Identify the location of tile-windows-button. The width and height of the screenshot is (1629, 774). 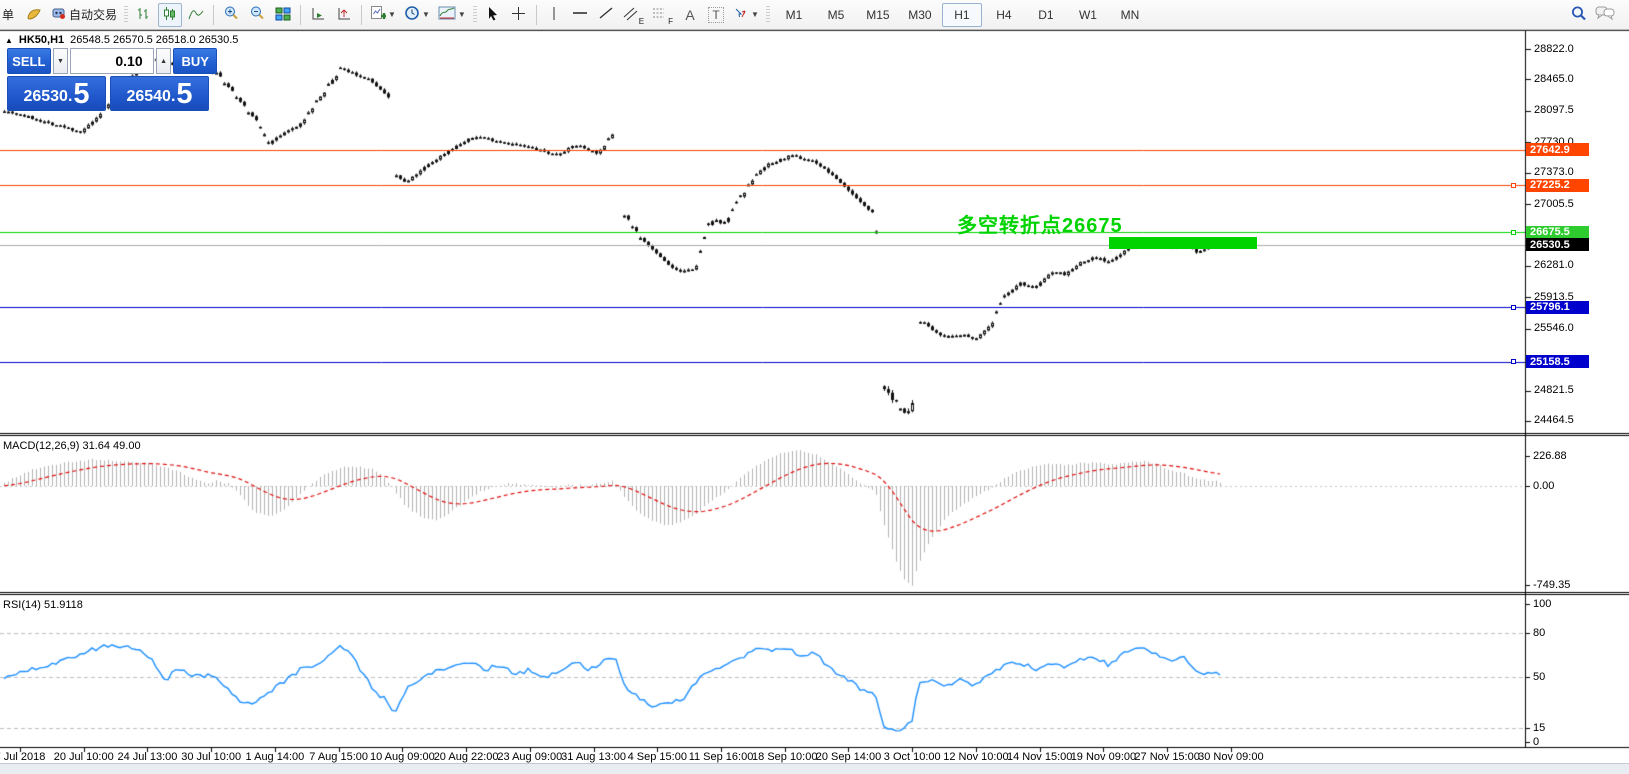
(283, 15).